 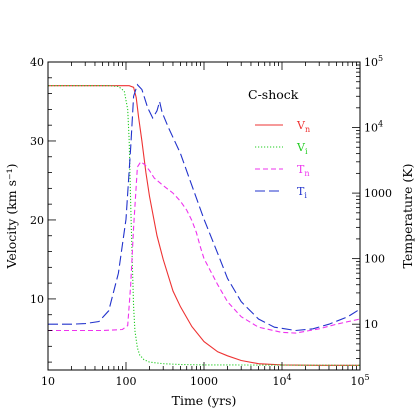 I want to click on legend-items: Vn Vi Tn Ti, so click(x=282, y=159).